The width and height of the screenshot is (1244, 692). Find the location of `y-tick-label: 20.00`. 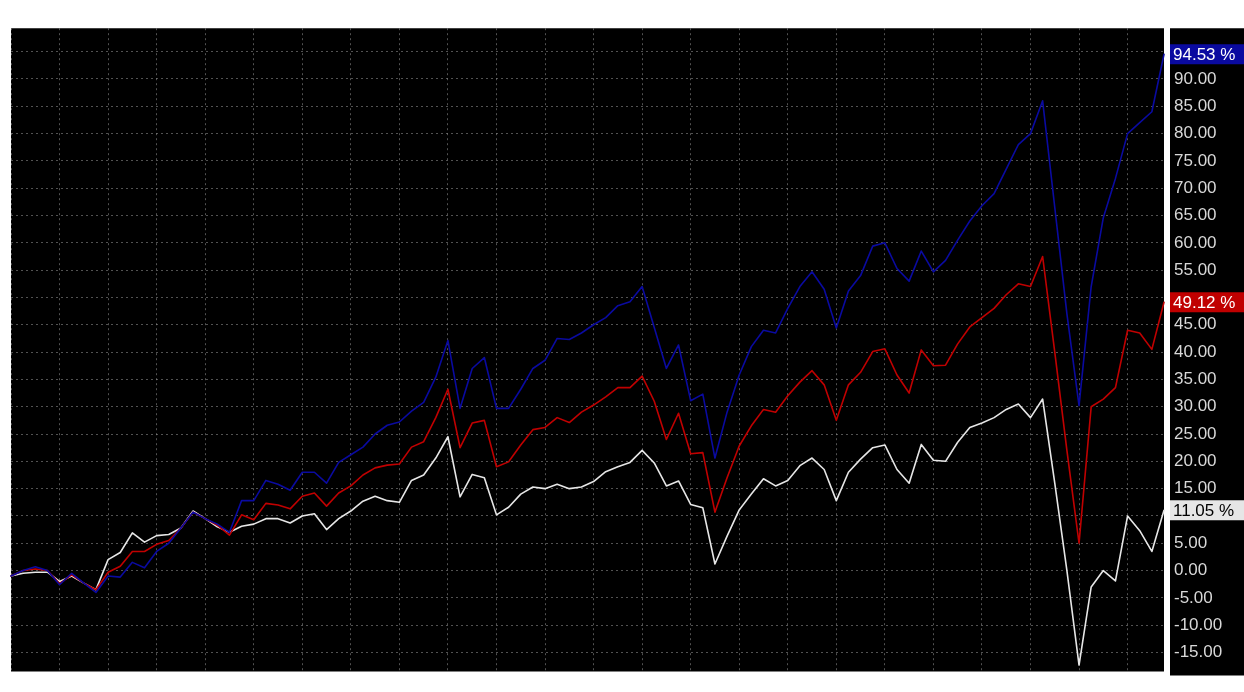

y-tick-label: 20.00 is located at coordinates (1195, 461).